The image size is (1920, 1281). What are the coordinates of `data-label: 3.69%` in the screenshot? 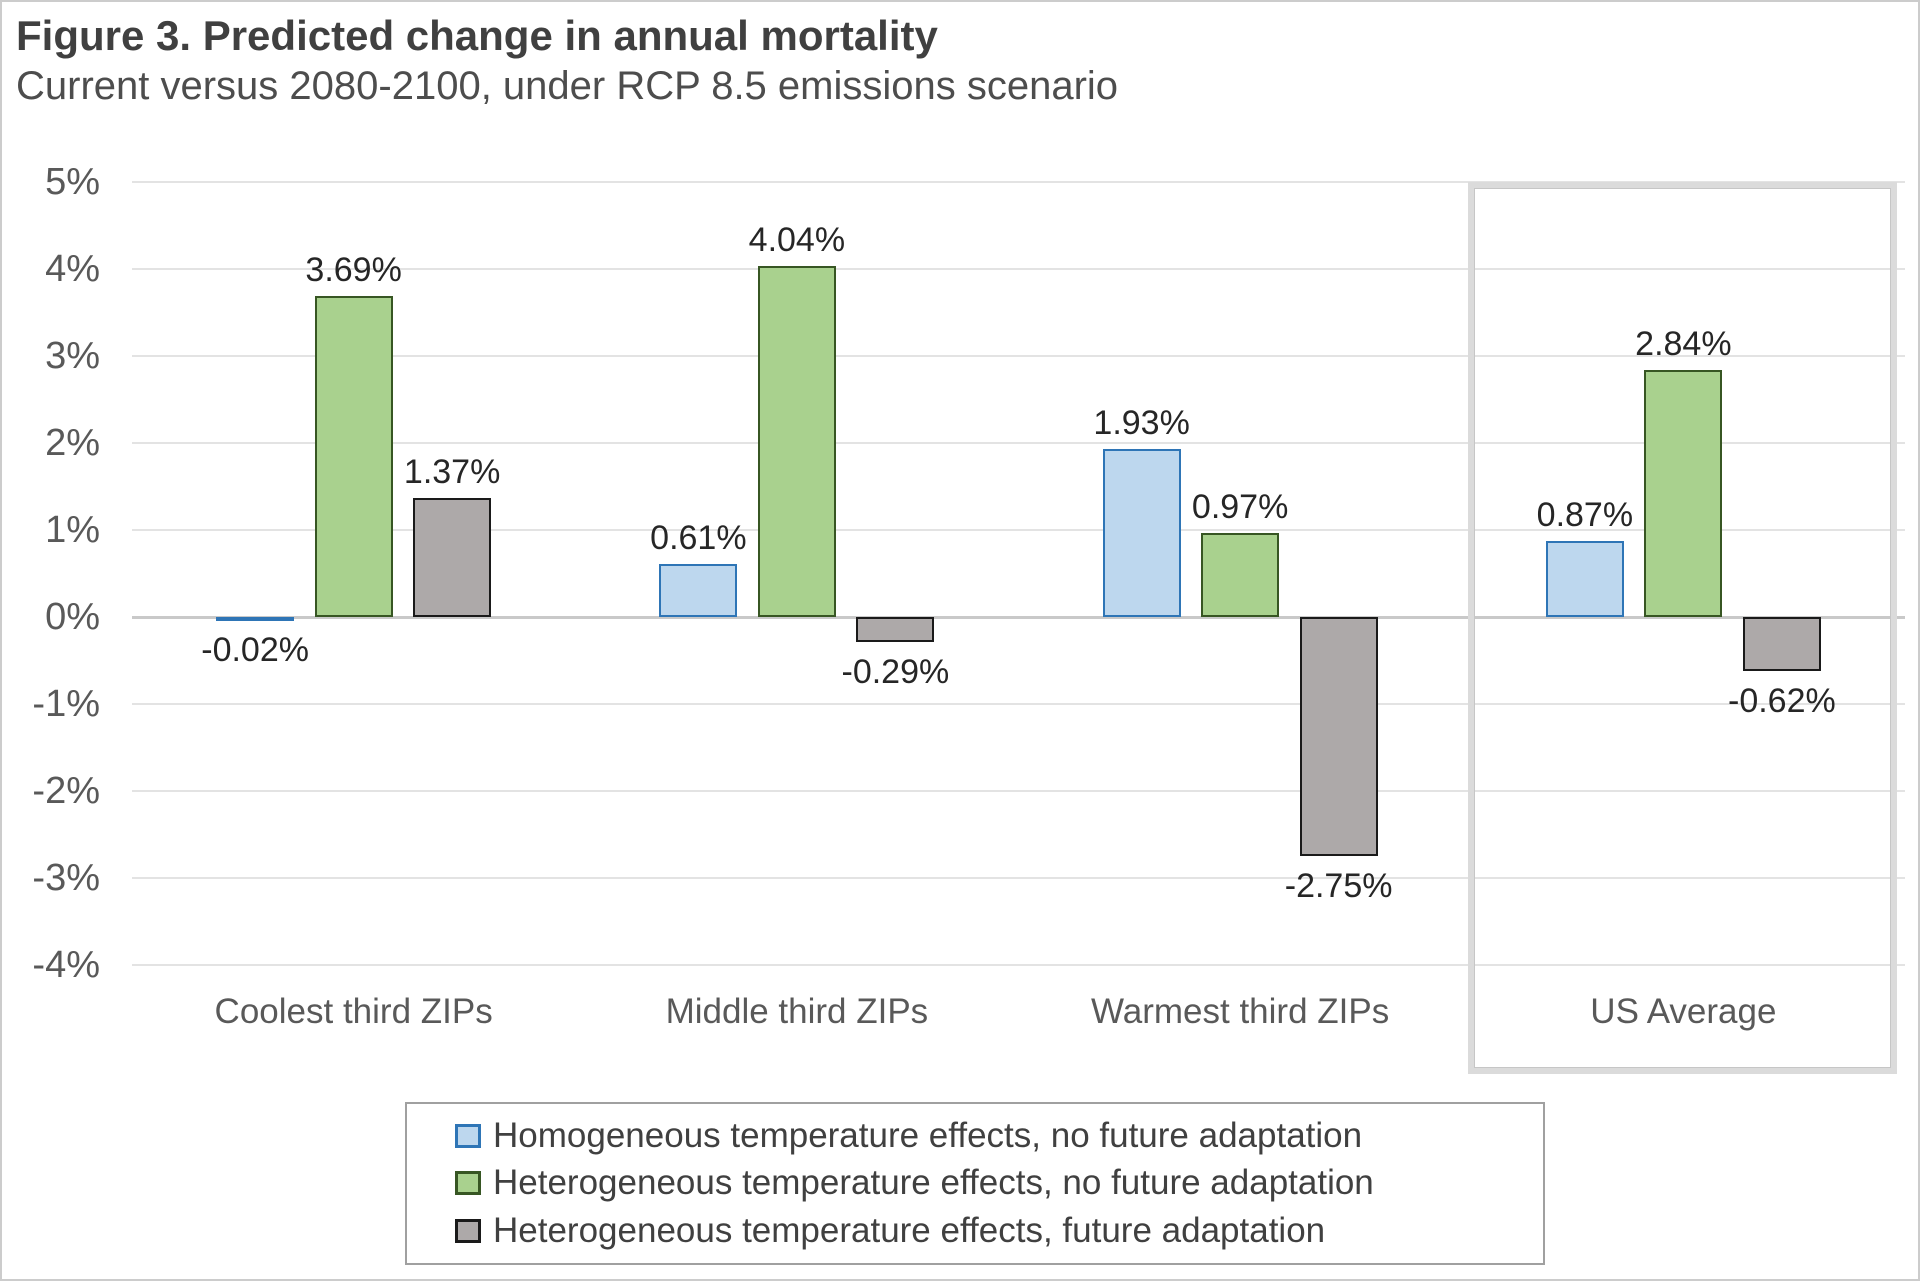 It's located at (353, 269).